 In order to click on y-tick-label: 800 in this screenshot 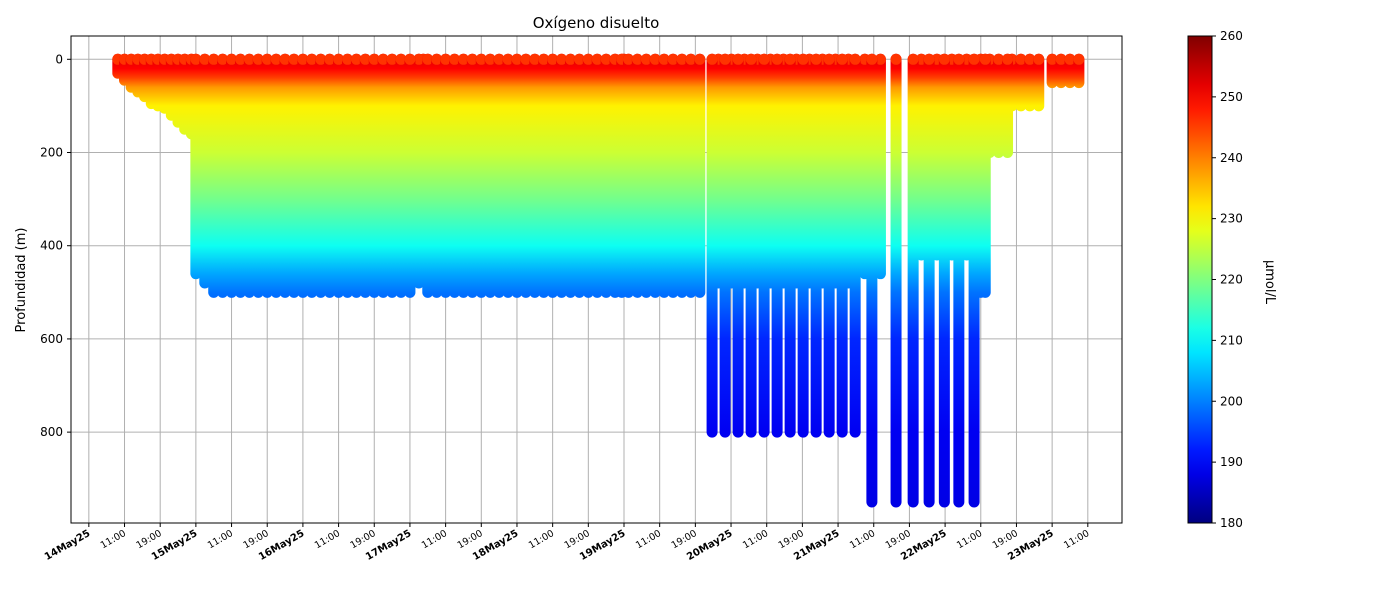, I will do `click(51, 432)`.